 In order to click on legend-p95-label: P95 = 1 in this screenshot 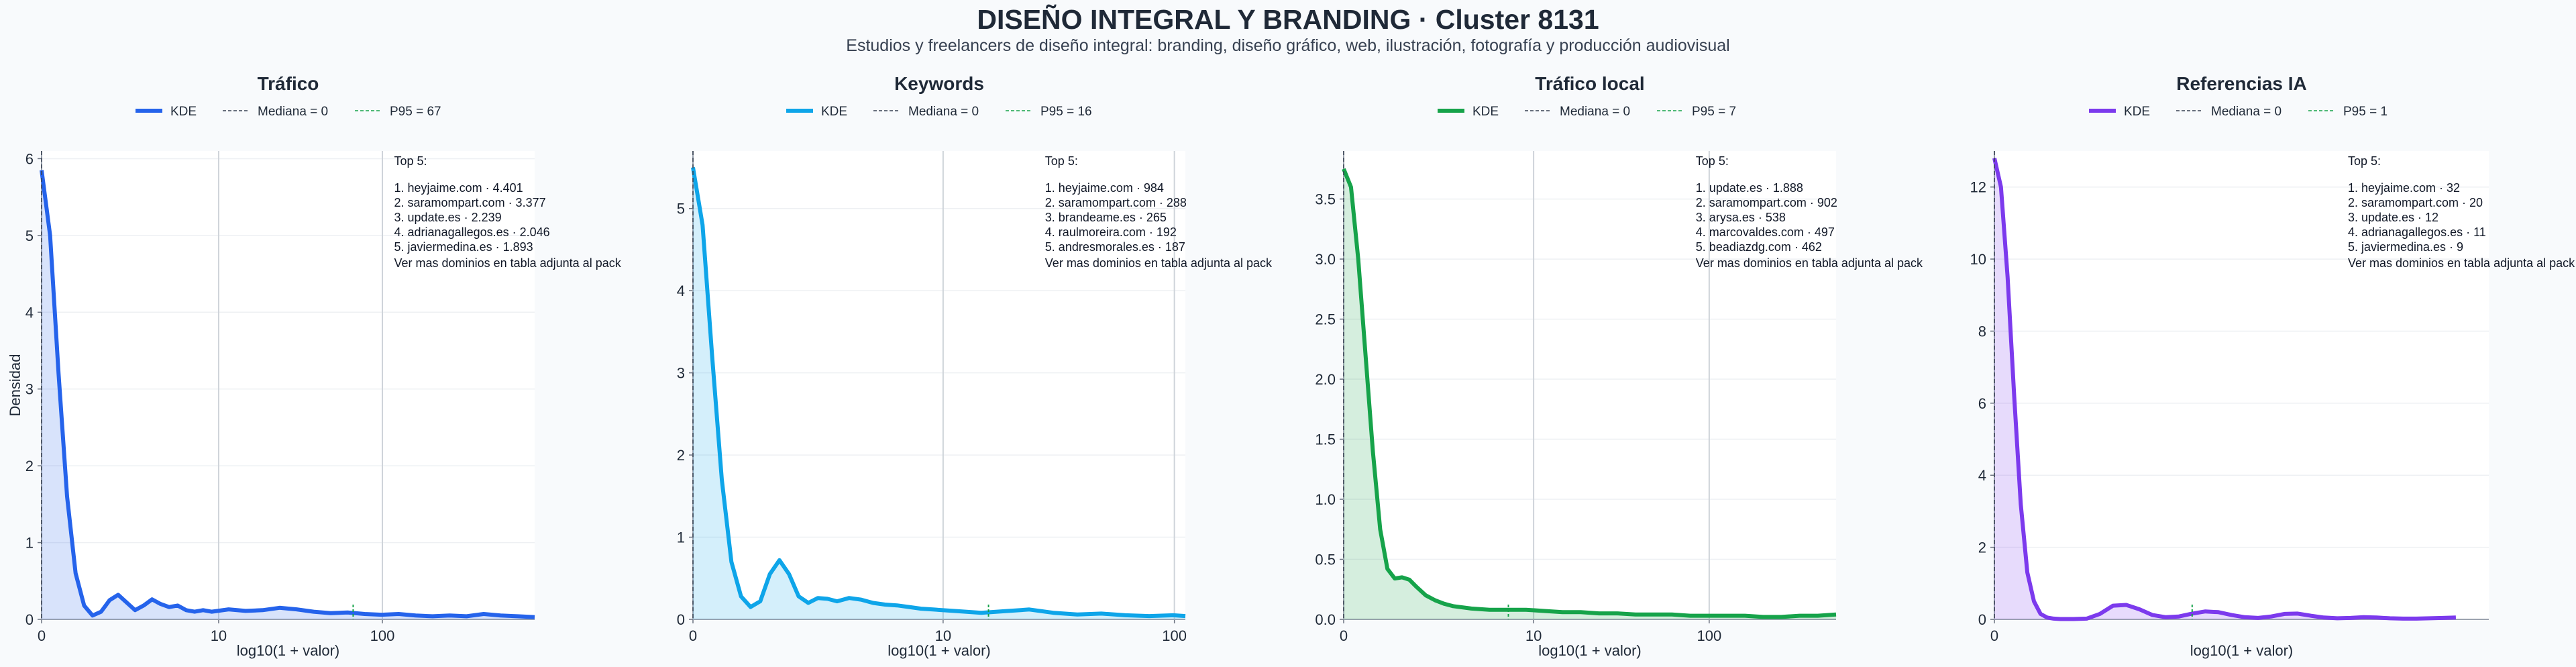, I will do `click(2365, 112)`.